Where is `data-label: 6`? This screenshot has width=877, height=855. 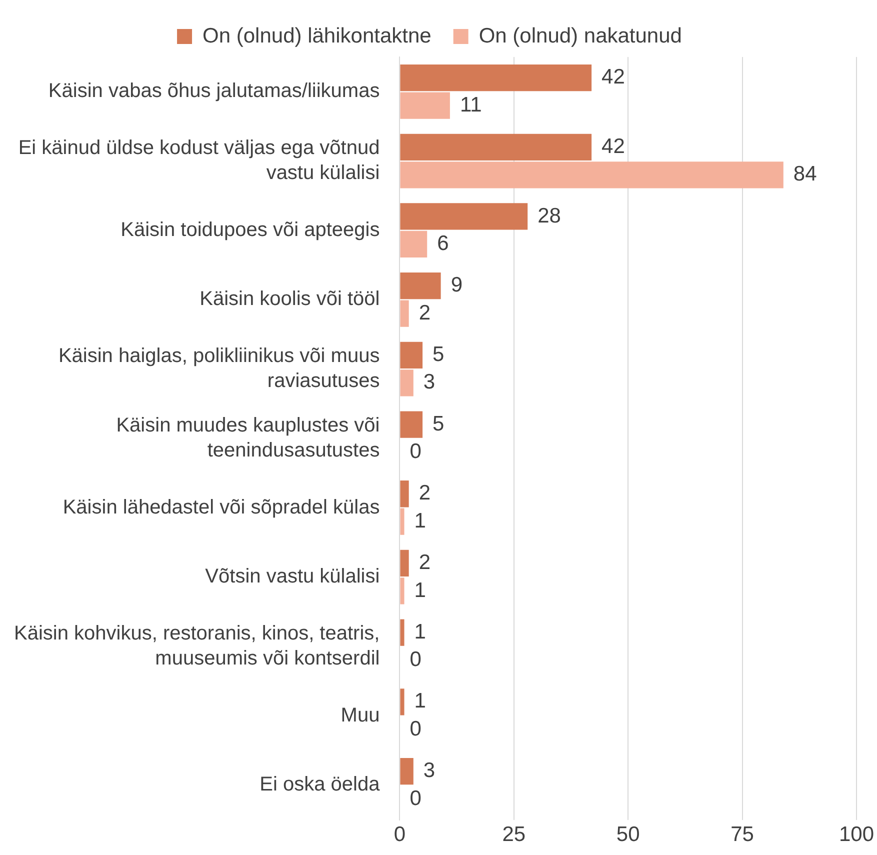
data-label: 6 is located at coordinates (443, 244).